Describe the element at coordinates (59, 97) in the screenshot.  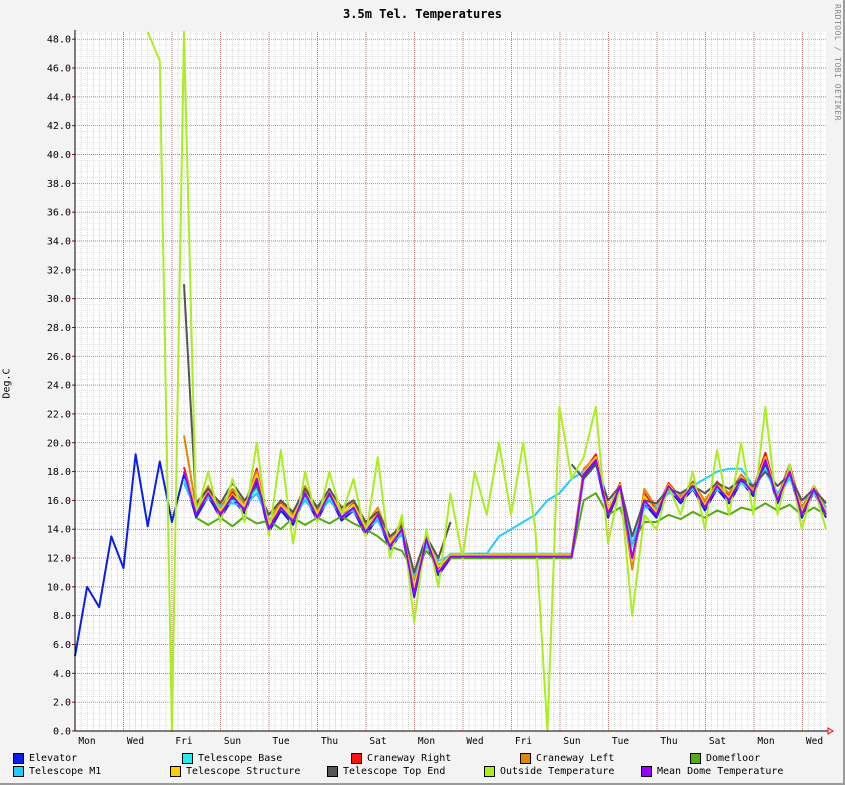
I see `y-tick-label: 44.0` at that location.